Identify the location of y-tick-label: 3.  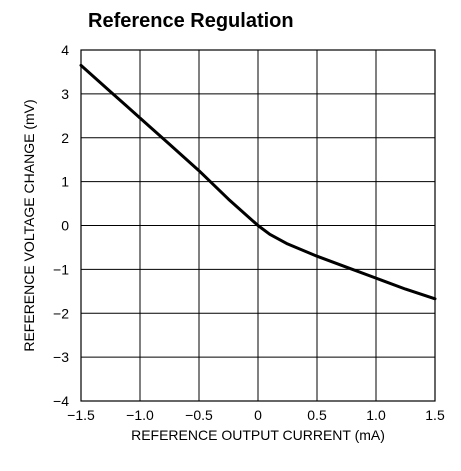
(65, 94).